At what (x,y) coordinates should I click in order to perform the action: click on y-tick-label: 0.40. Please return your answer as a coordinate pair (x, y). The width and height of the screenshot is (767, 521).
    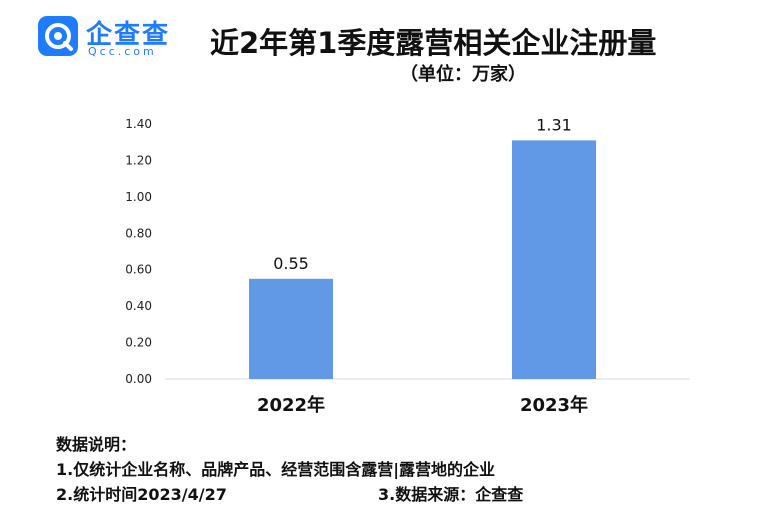
    Looking at the image, I should click on (138, 306).